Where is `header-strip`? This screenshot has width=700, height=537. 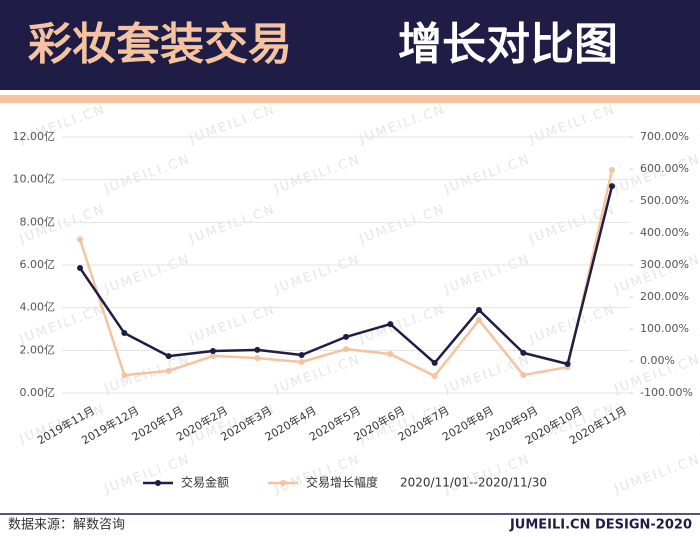 header-strip is located at coordinates (350, 99).